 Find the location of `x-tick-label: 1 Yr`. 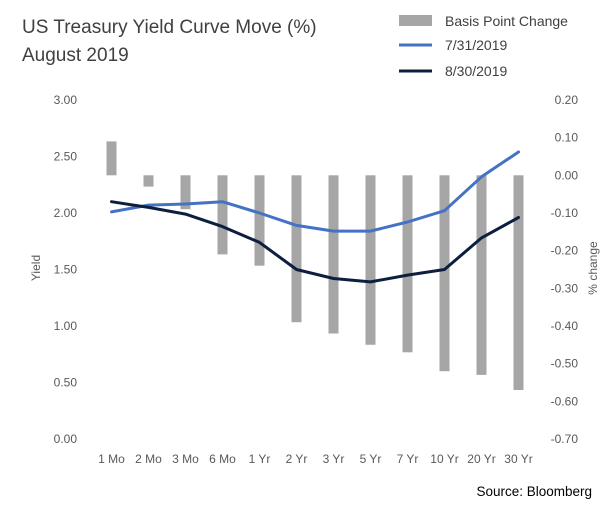

x-tick-label: 1 Yr is located at coordinates (260, 459).